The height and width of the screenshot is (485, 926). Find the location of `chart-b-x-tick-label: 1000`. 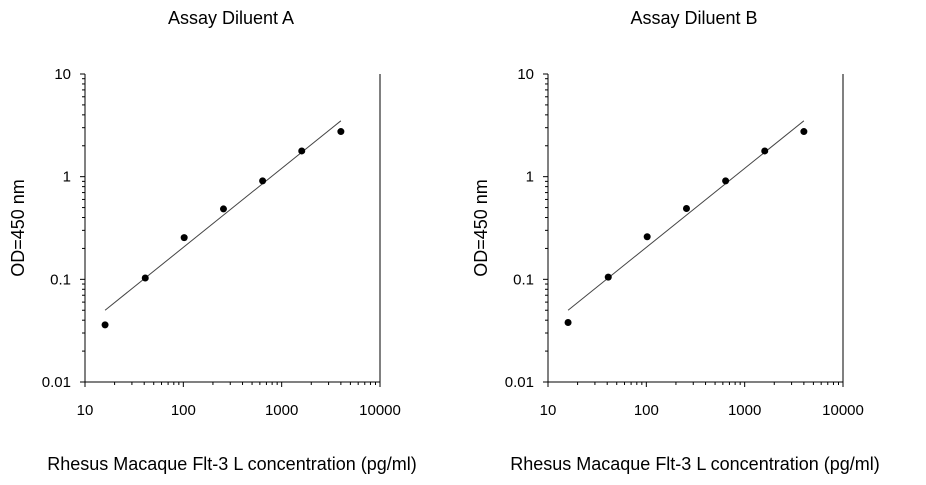

chart-b-x-tick-label: 1000 is located at coordinates (744, 410).